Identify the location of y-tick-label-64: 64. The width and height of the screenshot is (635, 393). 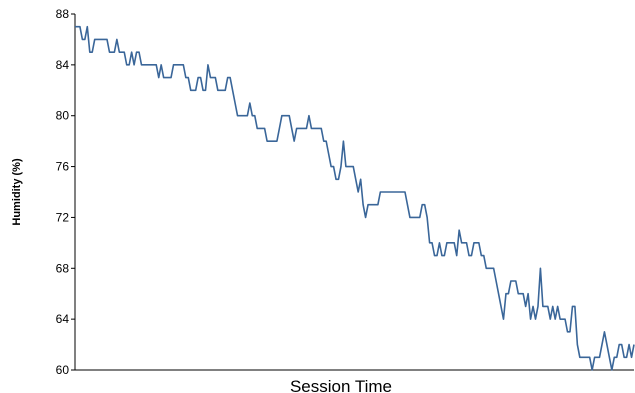
(63, 319).